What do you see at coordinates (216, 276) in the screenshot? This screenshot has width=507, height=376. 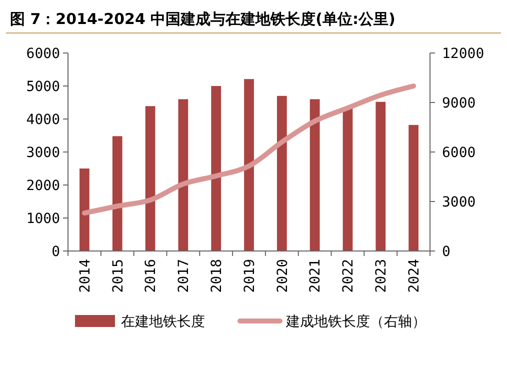 I see `x-tick-label: 2018` at bounding box center [216, 276].